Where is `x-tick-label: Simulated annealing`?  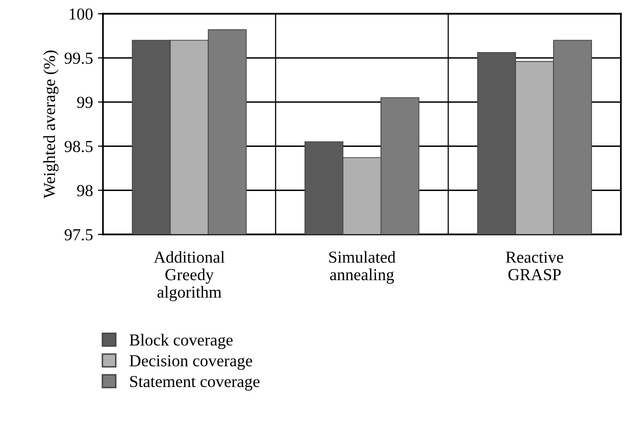 x-tick-label: Simulated annealing is located at coordinates (362, 267).